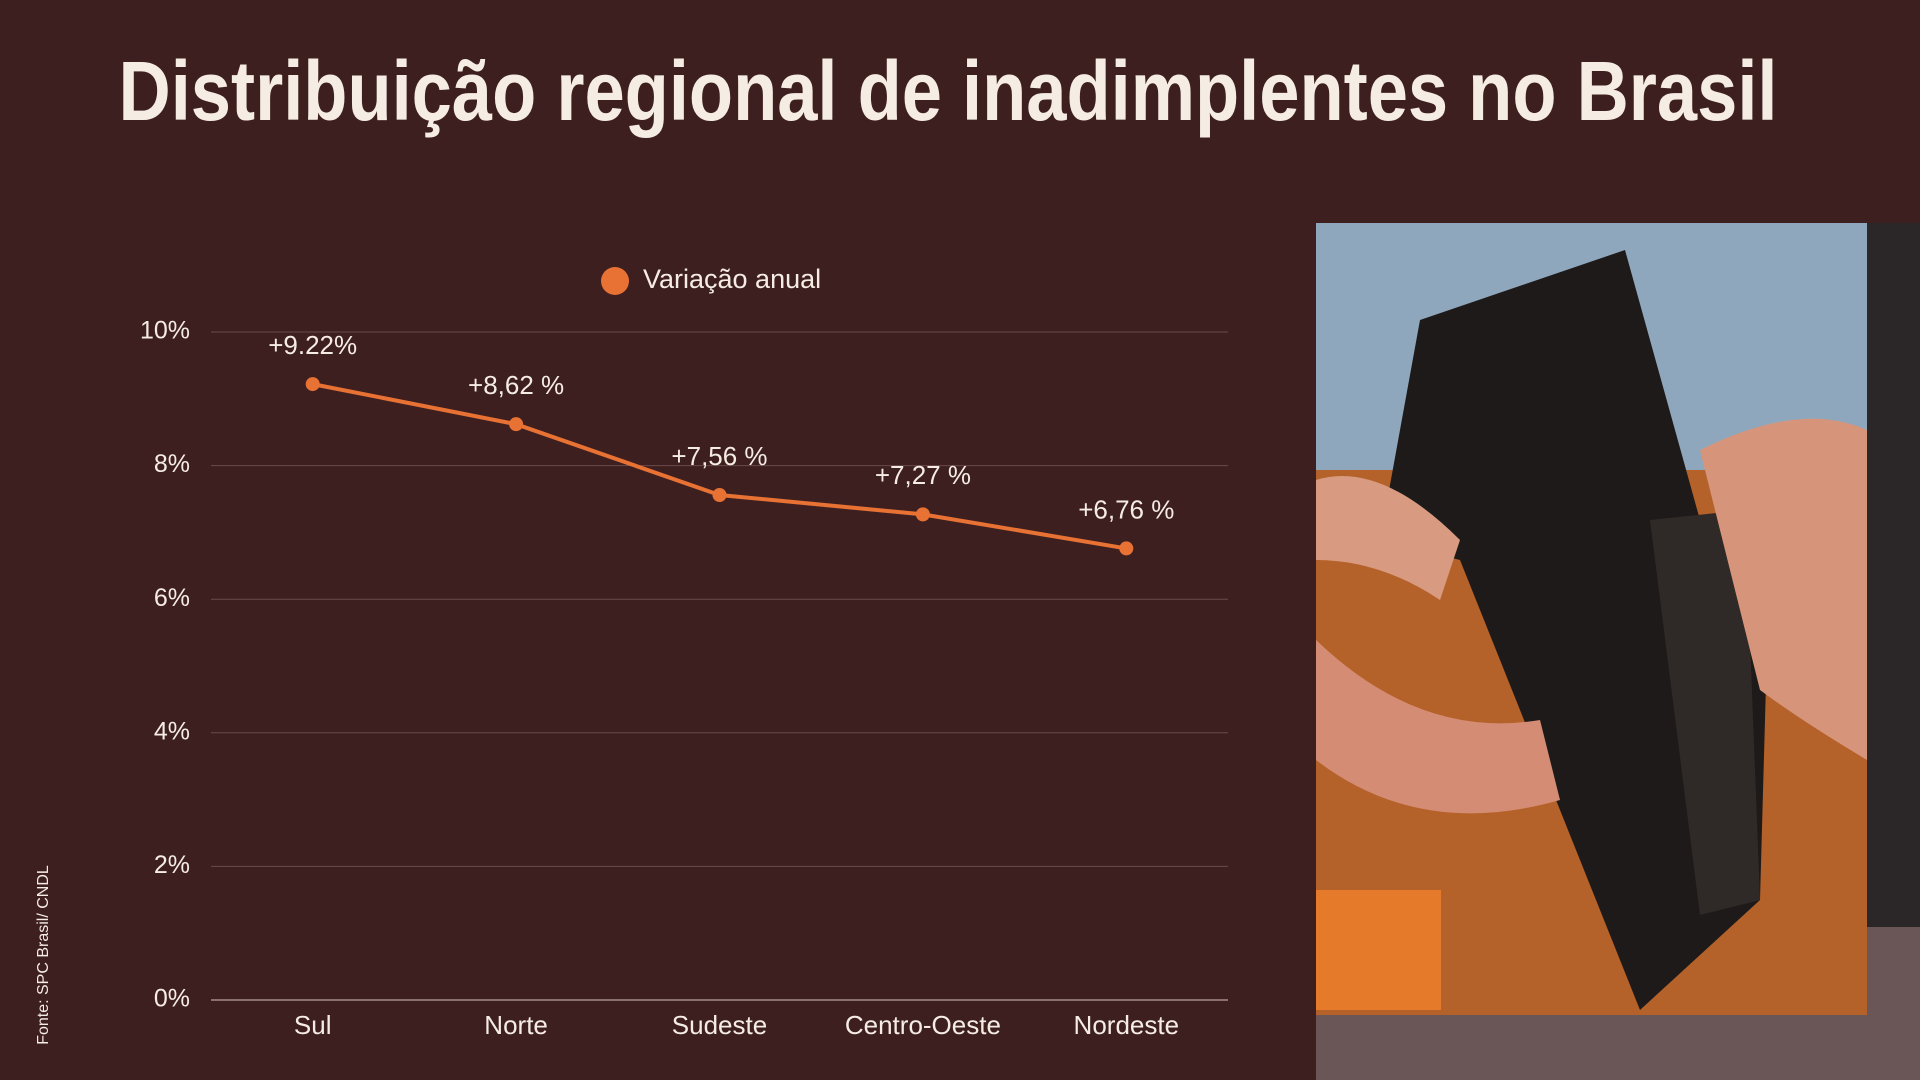 Image resolution: width=1920 pixels, height=1080 pixels. What do you see at coordinates (172, 999) in the screenshot?
I see `y-tick-label: 0%` at bounding box center [172, 999].